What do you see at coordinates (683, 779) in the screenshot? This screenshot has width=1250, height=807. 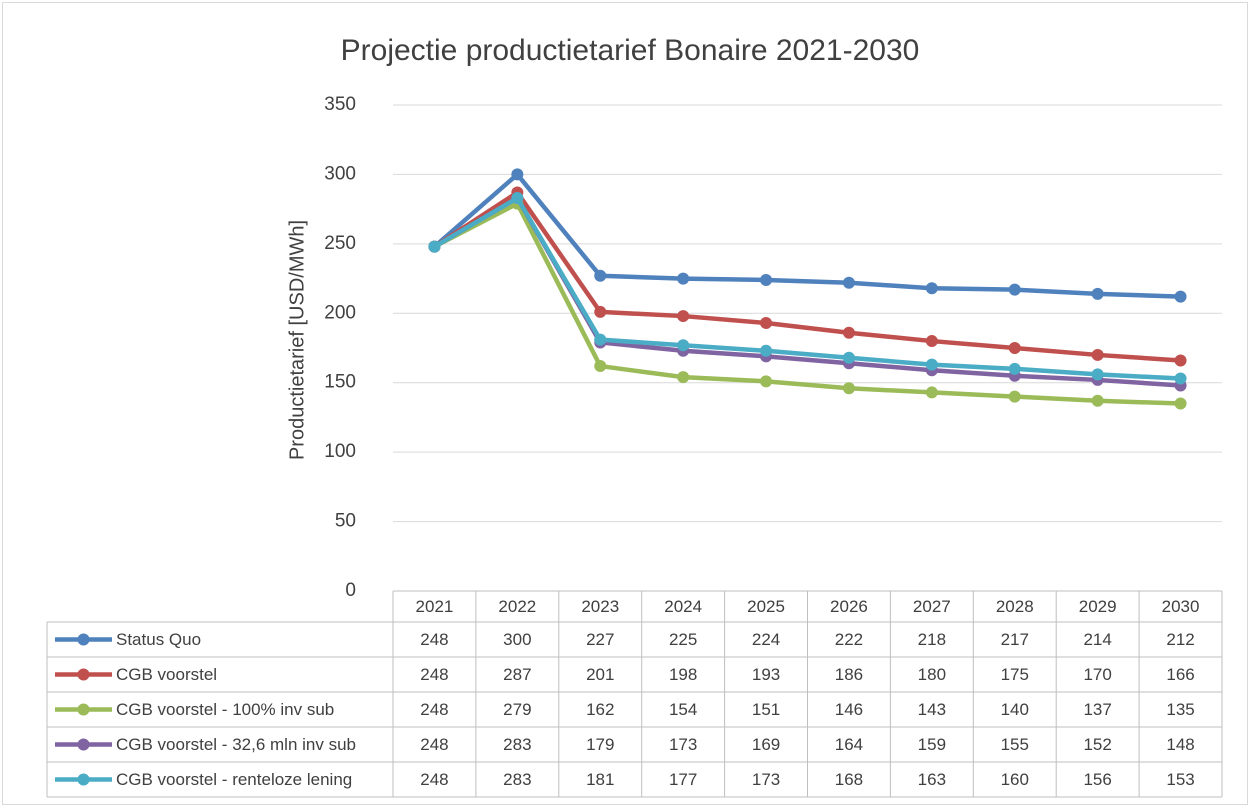 I see `table-value: 177` at bounding box center [683, 779].